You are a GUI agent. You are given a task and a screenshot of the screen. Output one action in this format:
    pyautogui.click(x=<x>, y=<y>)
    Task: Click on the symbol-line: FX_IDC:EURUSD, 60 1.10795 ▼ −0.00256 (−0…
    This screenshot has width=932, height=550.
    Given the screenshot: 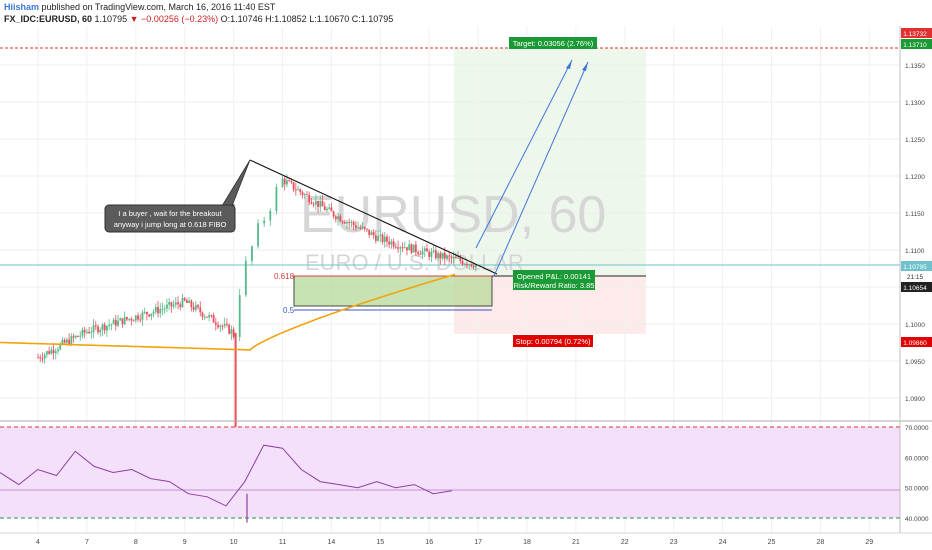 What is the action you would take?
    pyautogui.click(x=198, y=19)
    